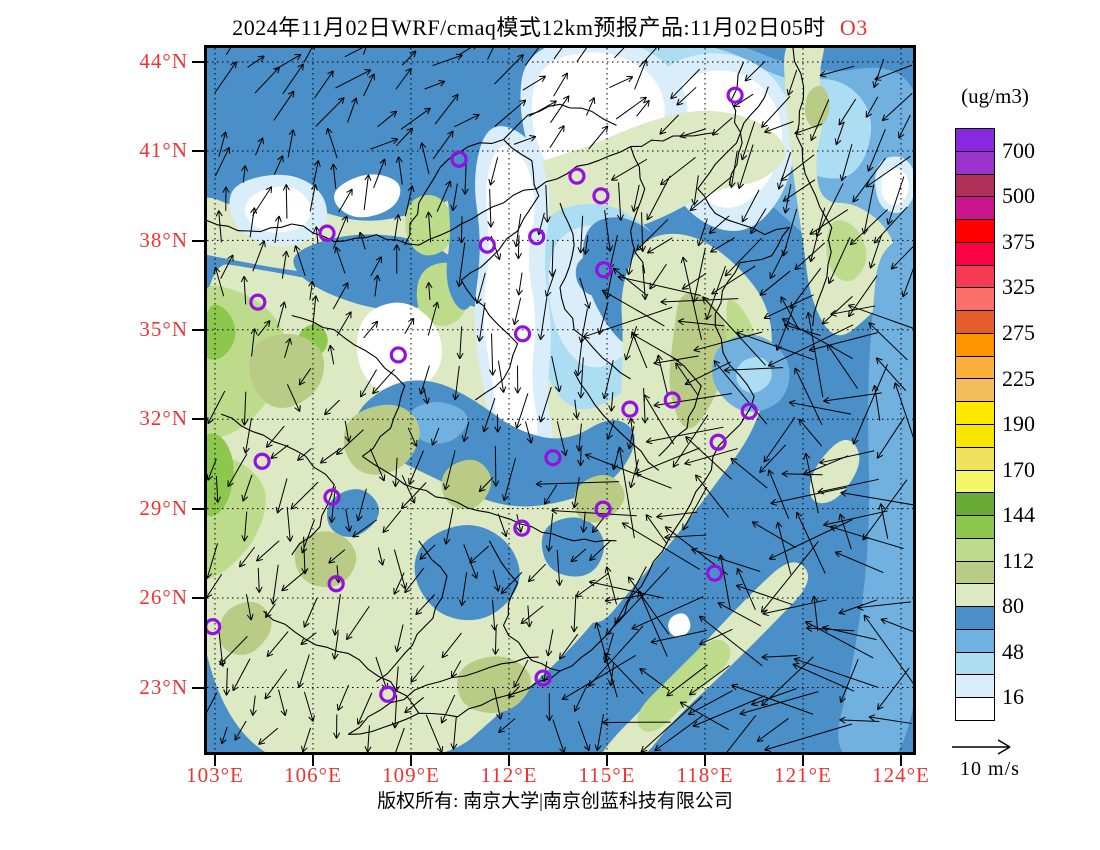 The width and height of the screenshot is (1100, 850). Describe the element at coordinates (975, 425) in the screenshot. I see `colorbar` at that location.